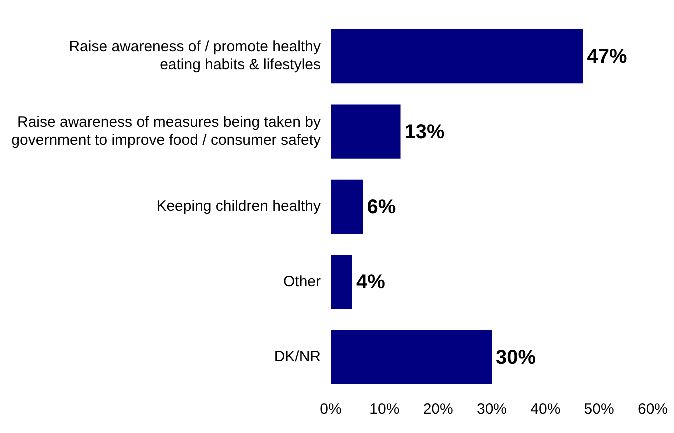  What do you see at coordinates (302, 281) in the screenshot?
I see `y-tick-label: Other` at bounding box center [302, 281].